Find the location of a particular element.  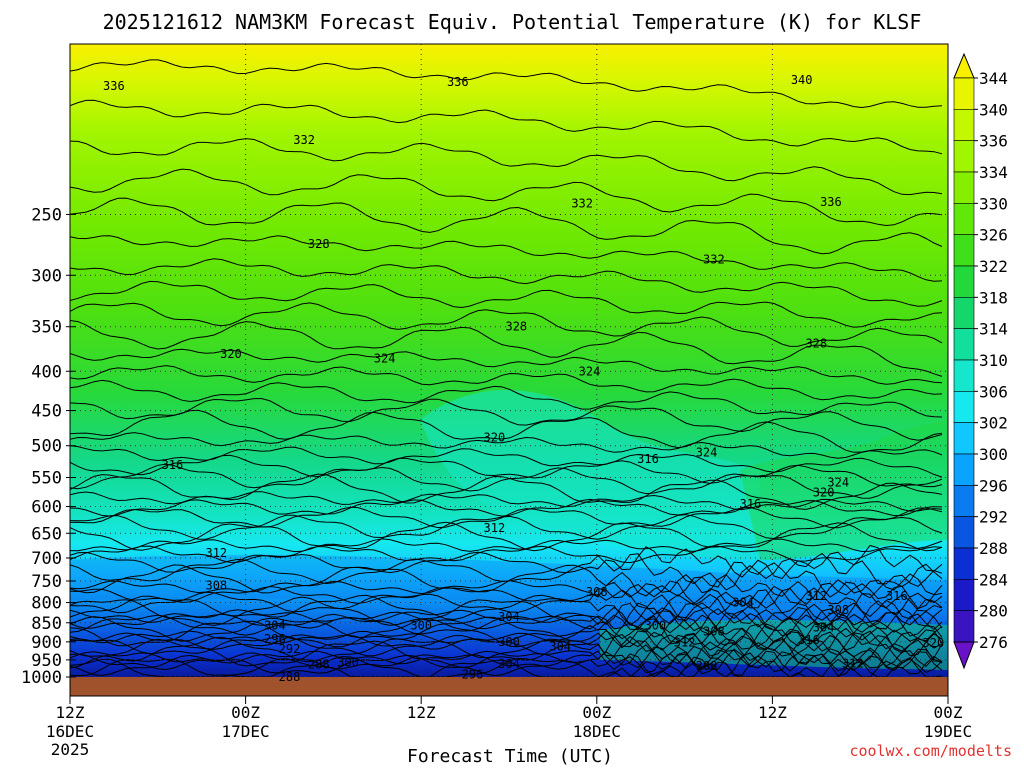

contour-label: 292 is located at coordinates (290, 649).